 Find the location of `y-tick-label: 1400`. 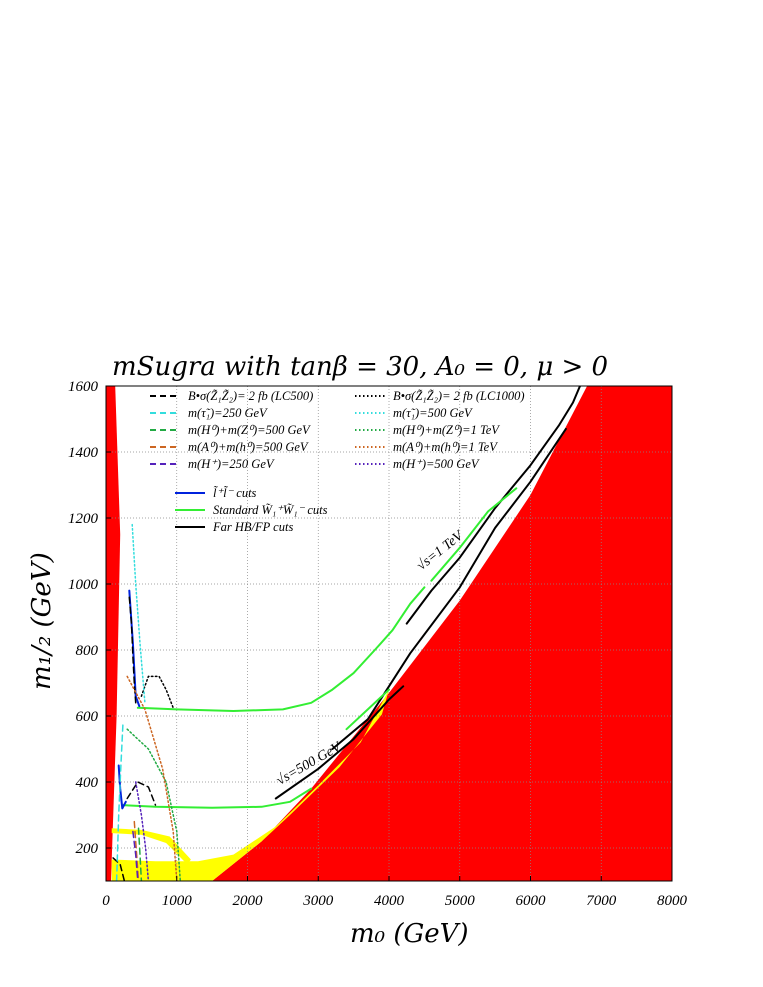

y-tick-label: 1400 is located at coordinates (83, 453).